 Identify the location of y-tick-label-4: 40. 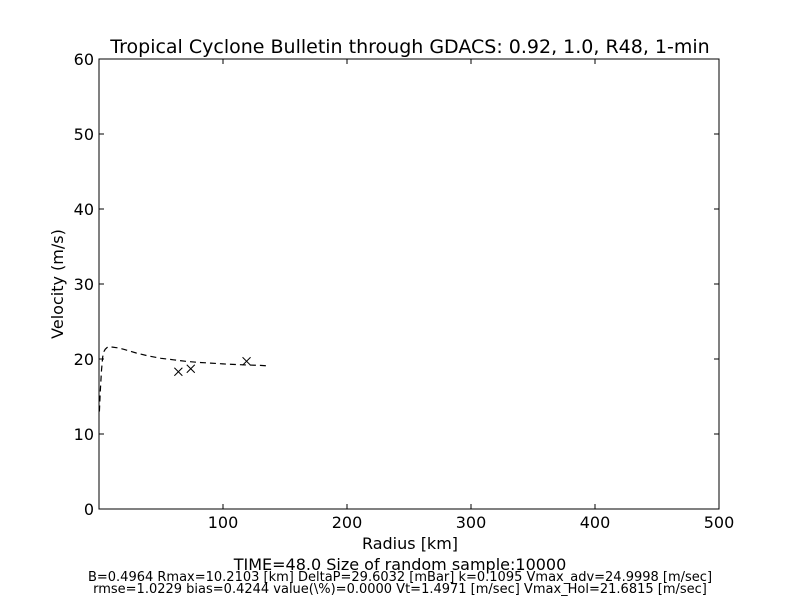
(84, 209).